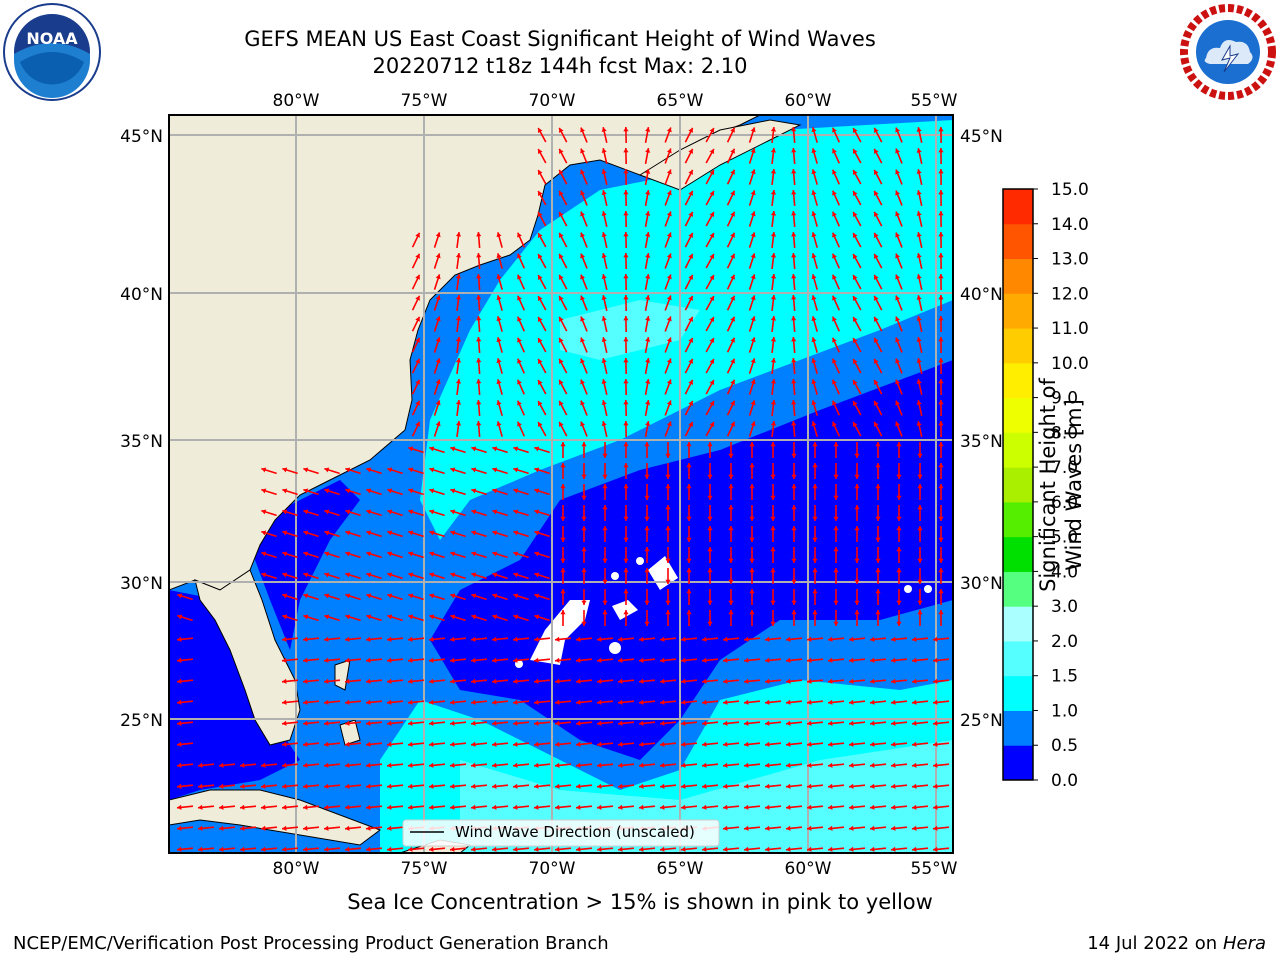 Image resolution: width=1280 pixels, height=960 pixels. Describe the element at coordinates (1064, 399) in the screenshot. I see `colorbar-tick-label: 9.0` at that location.